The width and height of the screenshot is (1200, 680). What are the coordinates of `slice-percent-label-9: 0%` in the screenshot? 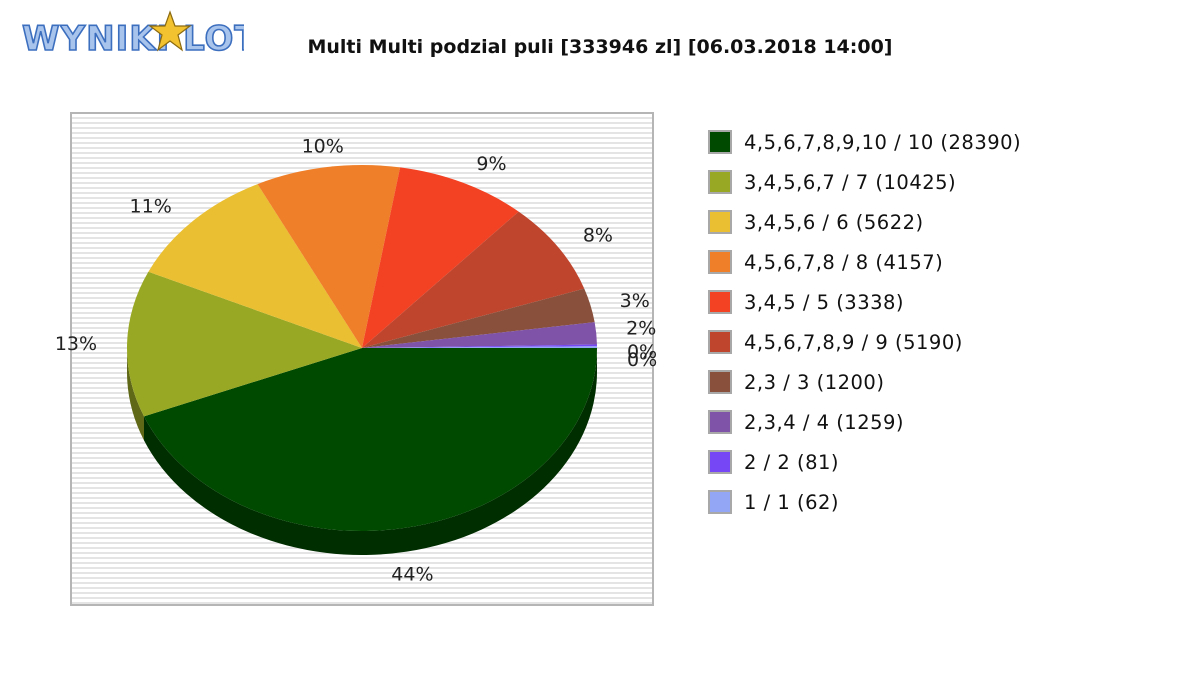 It's located at (642, 360).